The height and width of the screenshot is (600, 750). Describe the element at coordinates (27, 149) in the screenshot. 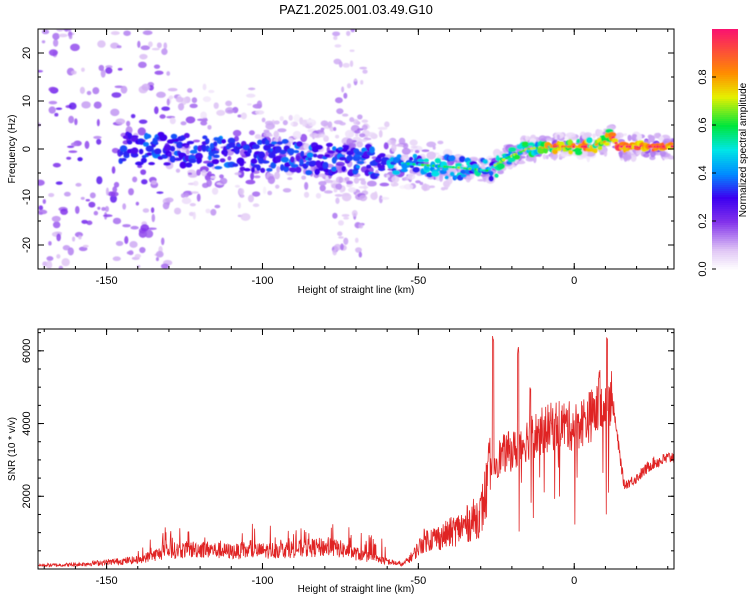

I see `y-tick-label: 0` at that location.